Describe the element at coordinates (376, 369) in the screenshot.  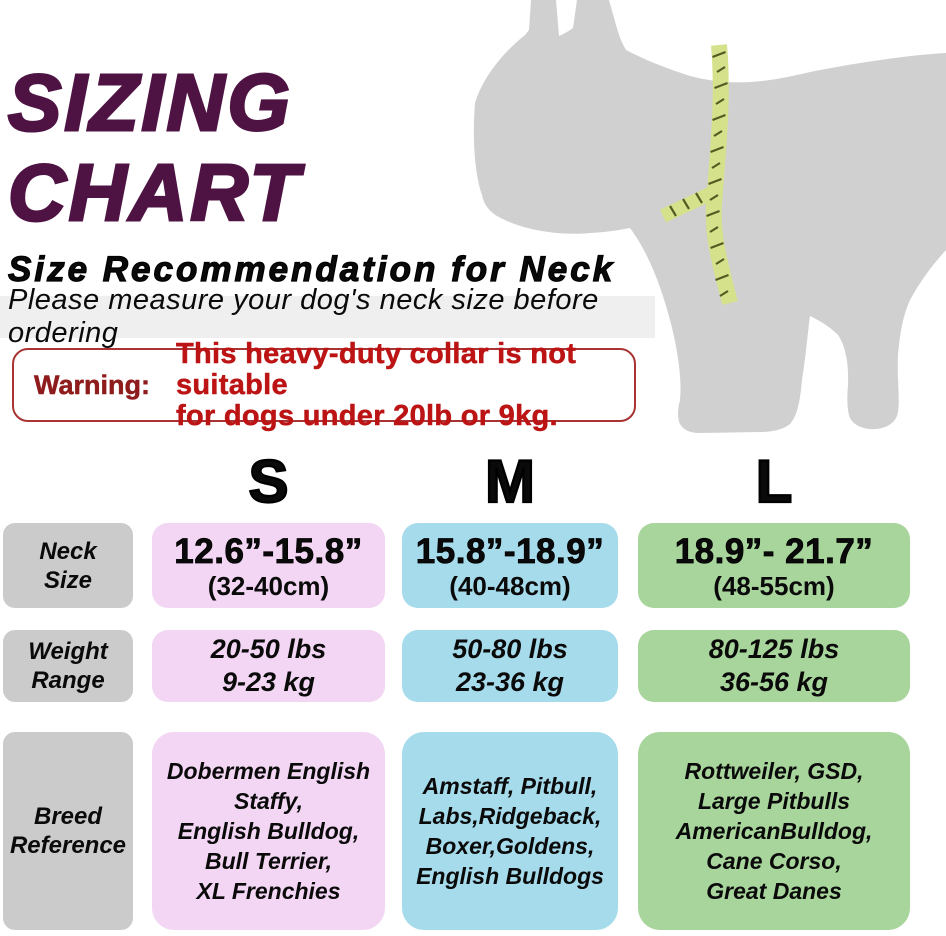
I see `warning-text-line1: This heavy-duty collar is not suitable` at that location.